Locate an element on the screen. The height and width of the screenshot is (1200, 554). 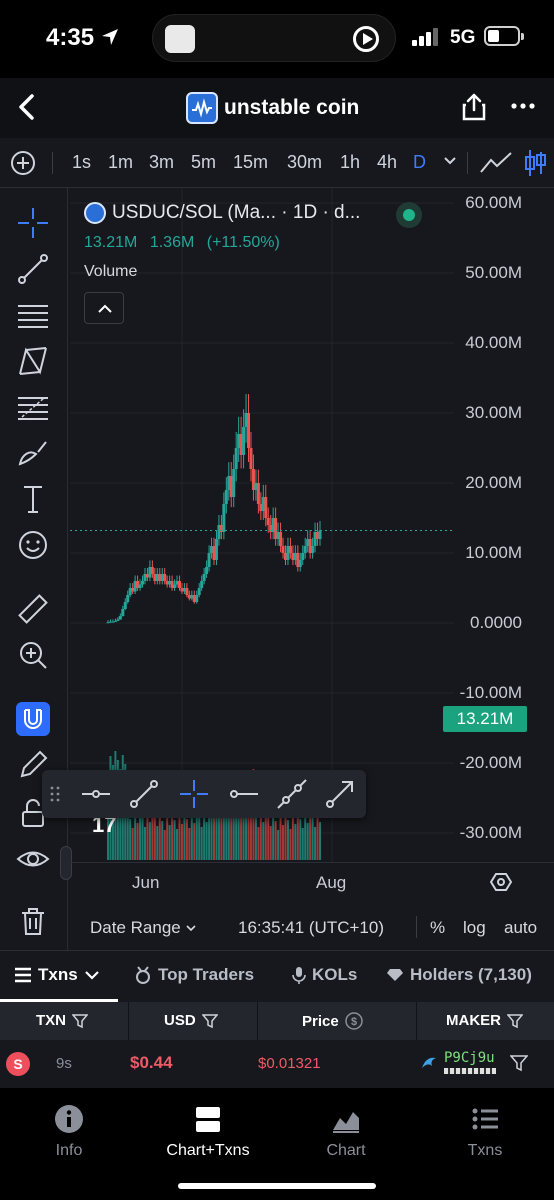
timeframe-15m: 15m is located at coordinates (251, 162).